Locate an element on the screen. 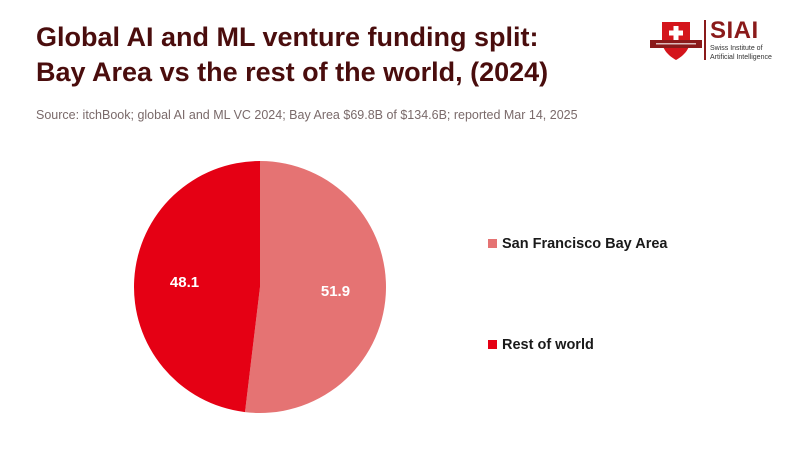 Image resolution: width=800 pixels, height=450 pixels. legend-item-rest-of-world: Rest of world is located at coordinates (541, 345).